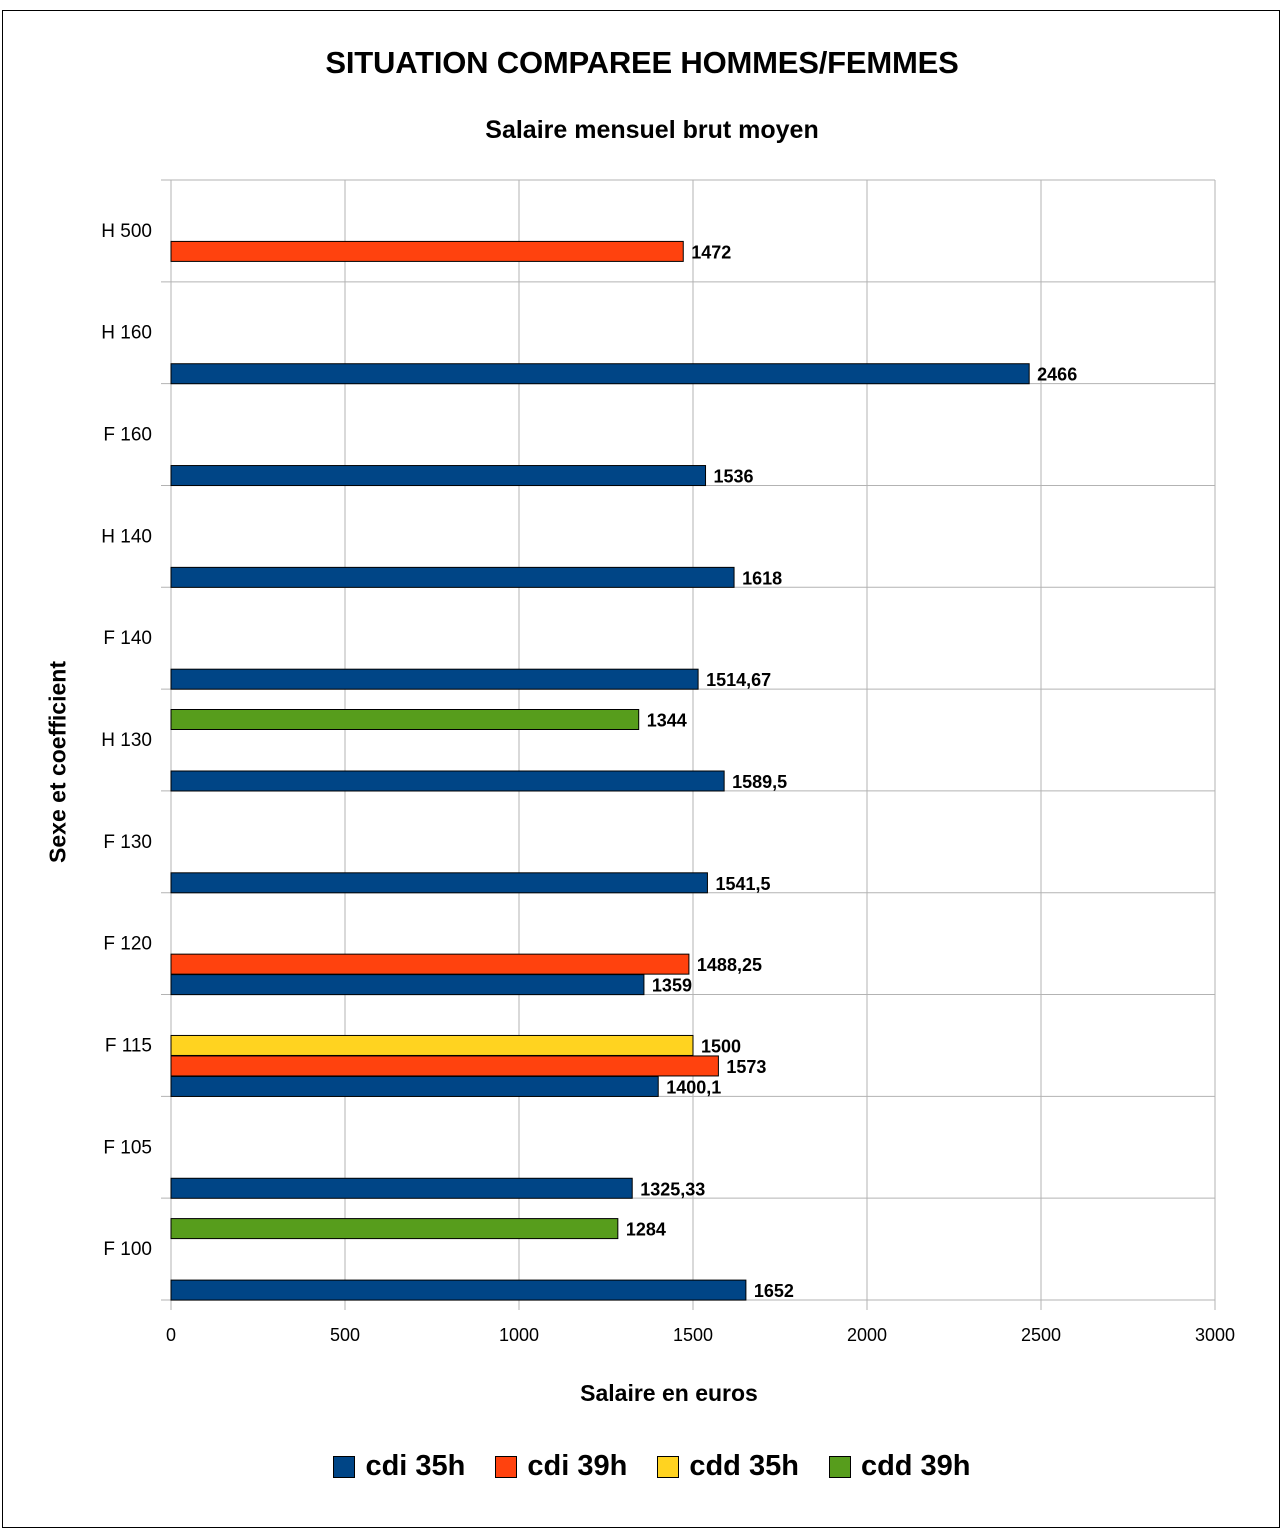 This screenshot has height=1532, width=1284. I want to click on data-label: 1400,1, so click(693, 1087).